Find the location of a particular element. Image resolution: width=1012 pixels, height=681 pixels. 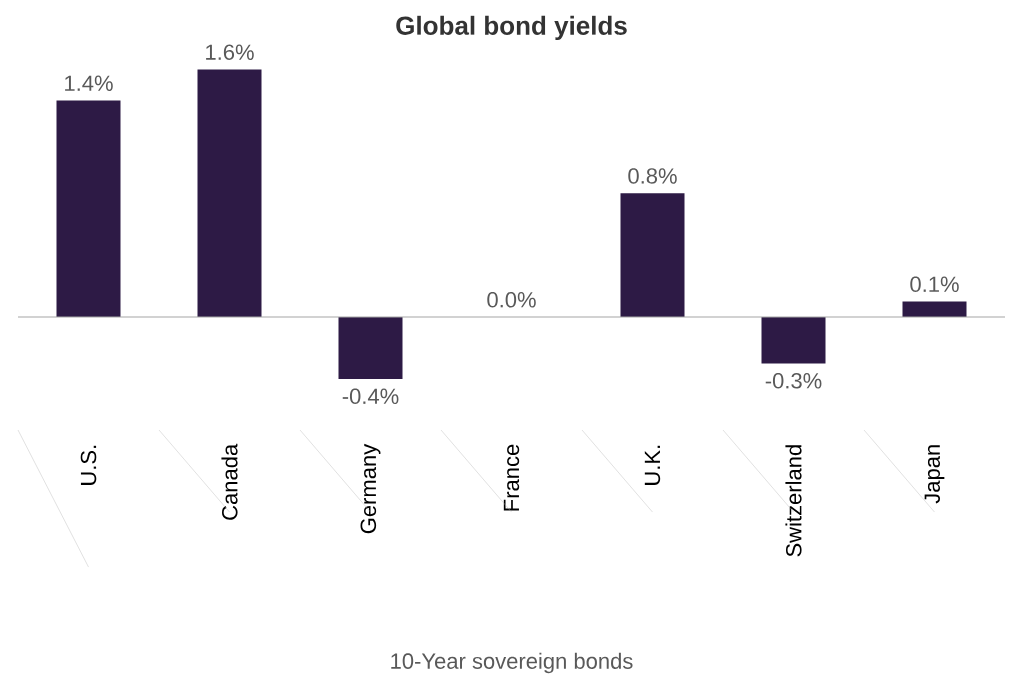

x-tick-label: Japan is located at coordinates (934, 474).